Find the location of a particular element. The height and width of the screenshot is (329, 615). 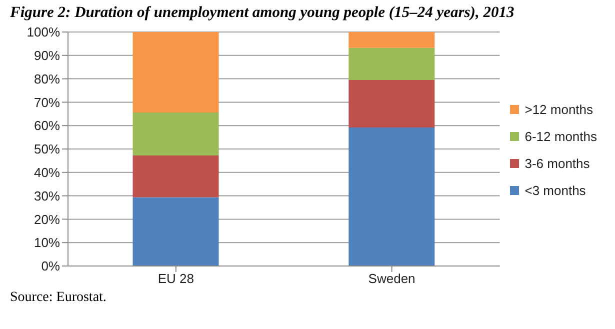

y-tick-label: 40% is located at coordinates (47, 172).